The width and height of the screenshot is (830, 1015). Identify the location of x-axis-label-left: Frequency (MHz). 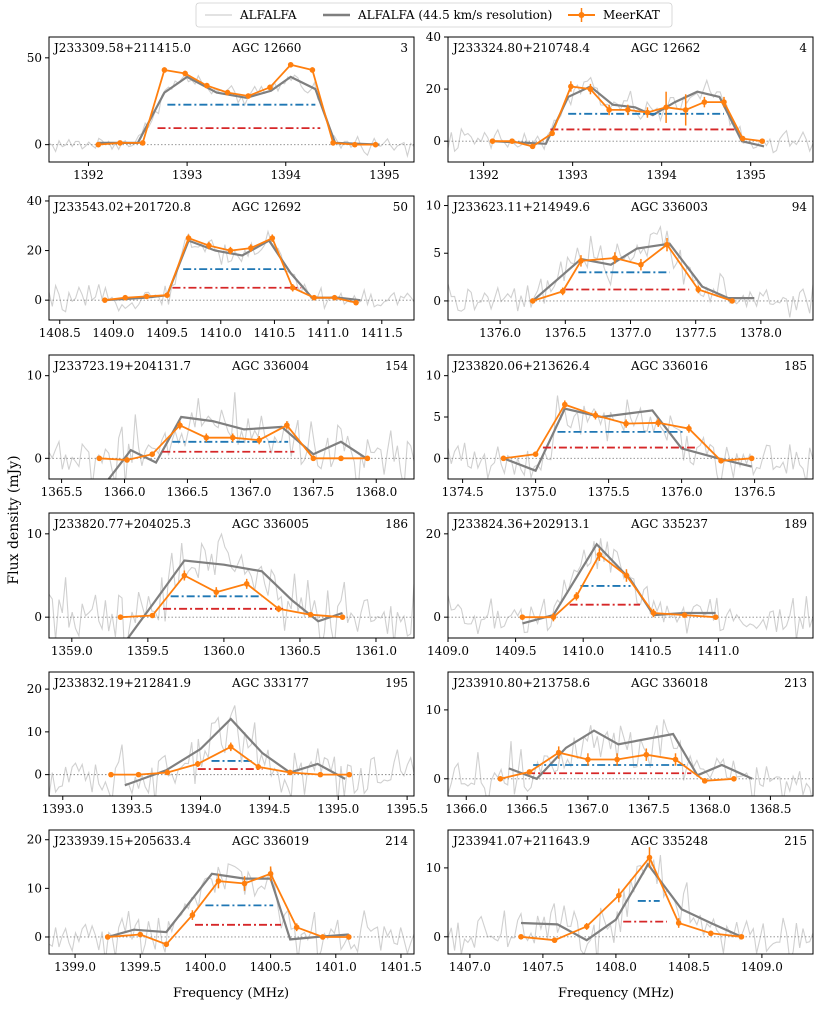
(231, 993).